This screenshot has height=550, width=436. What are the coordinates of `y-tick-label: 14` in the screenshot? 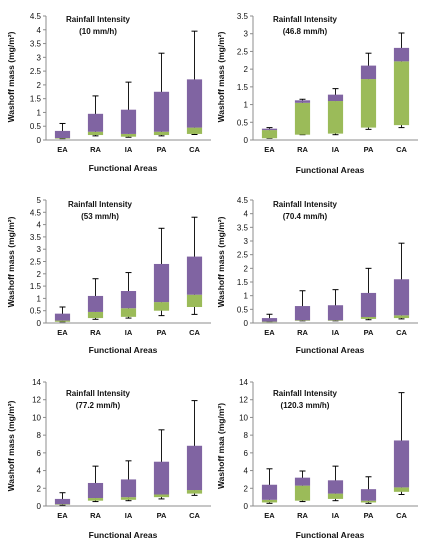 It's located at (243, 382).